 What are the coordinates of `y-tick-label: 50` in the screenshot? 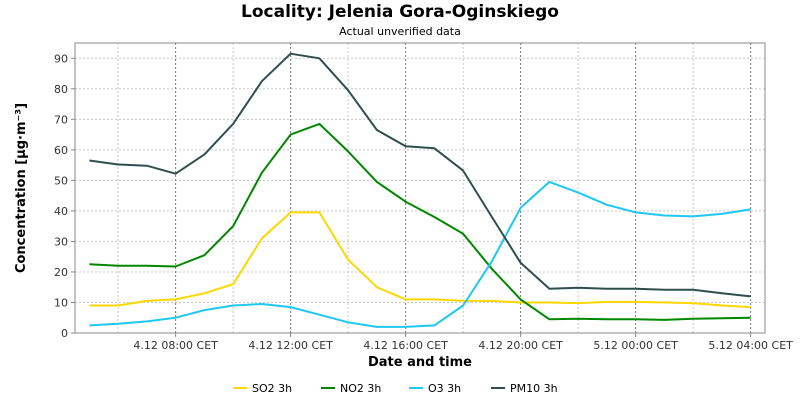 It's located at (61, 180).